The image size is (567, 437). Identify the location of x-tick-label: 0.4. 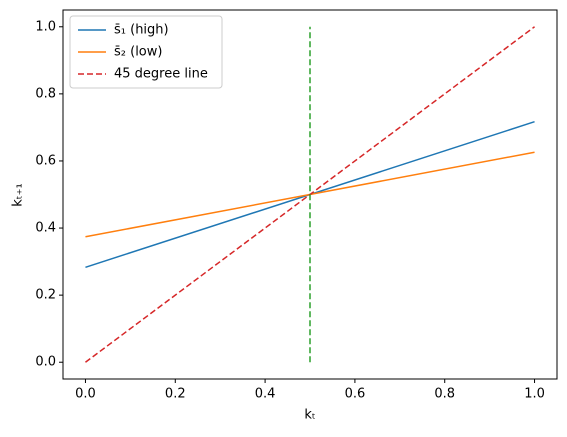
(265, 394).